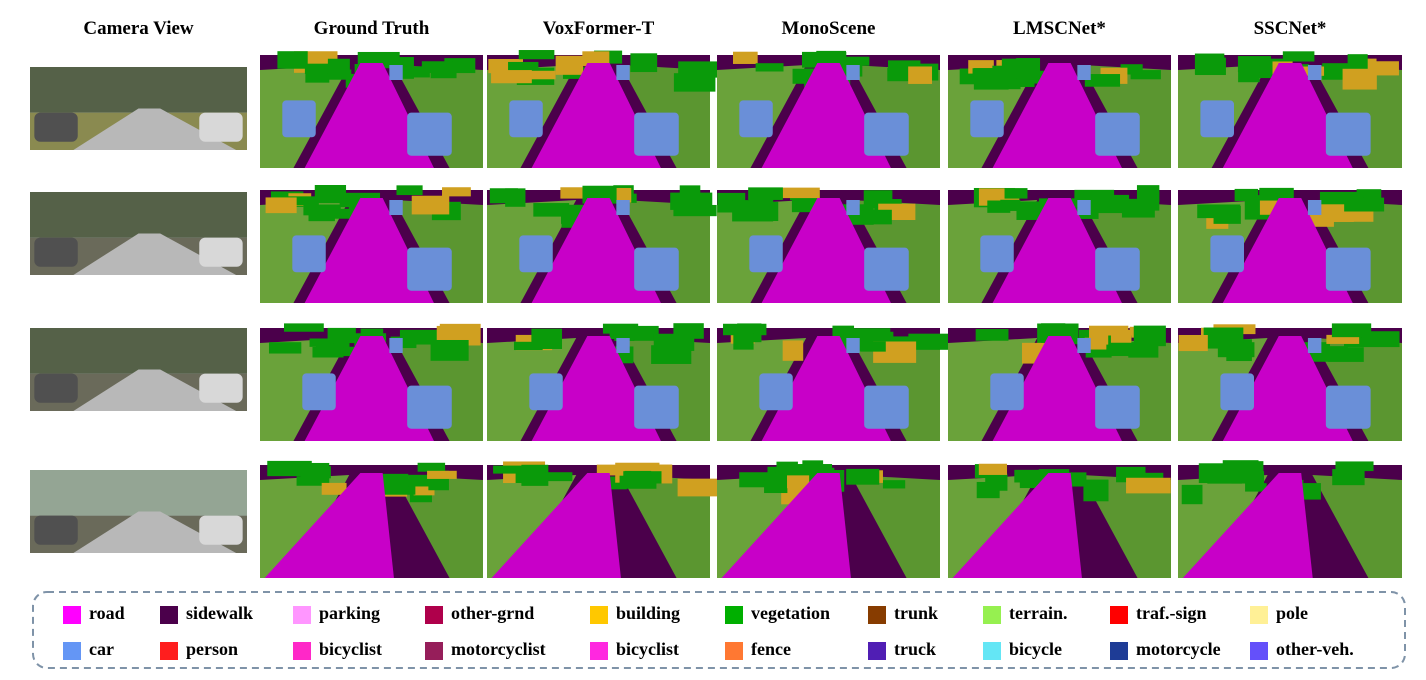  What do you see at coordinates (916, 613) in the screenshot?
I see `legend-label: trunk` at bounding box center [916, 613].